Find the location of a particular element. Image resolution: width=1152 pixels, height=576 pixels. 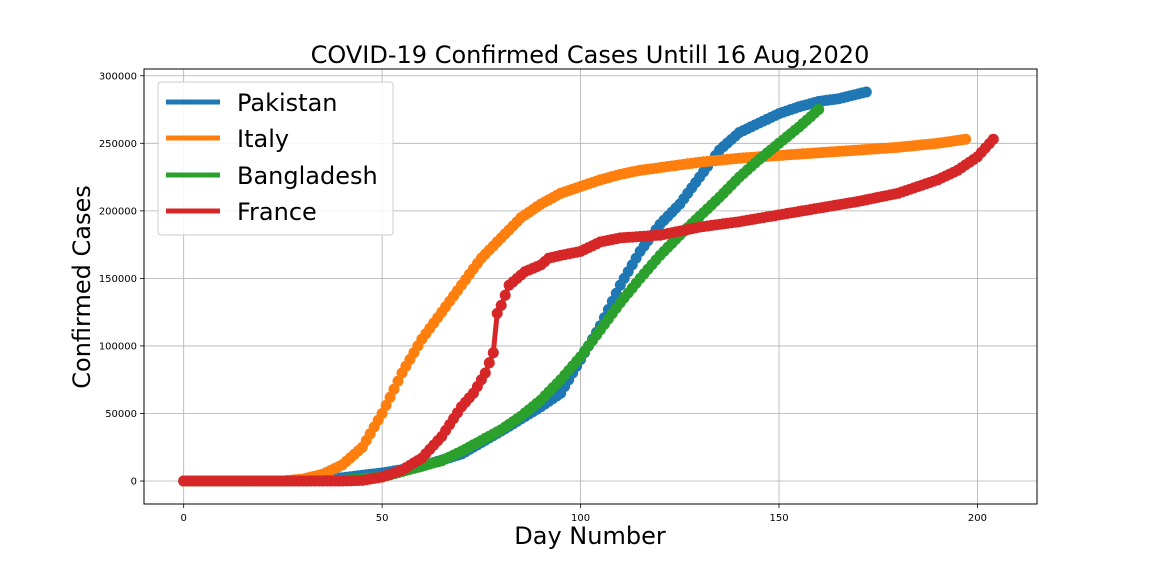

x-tick-label: 0 is located at coordinates (184, 518).